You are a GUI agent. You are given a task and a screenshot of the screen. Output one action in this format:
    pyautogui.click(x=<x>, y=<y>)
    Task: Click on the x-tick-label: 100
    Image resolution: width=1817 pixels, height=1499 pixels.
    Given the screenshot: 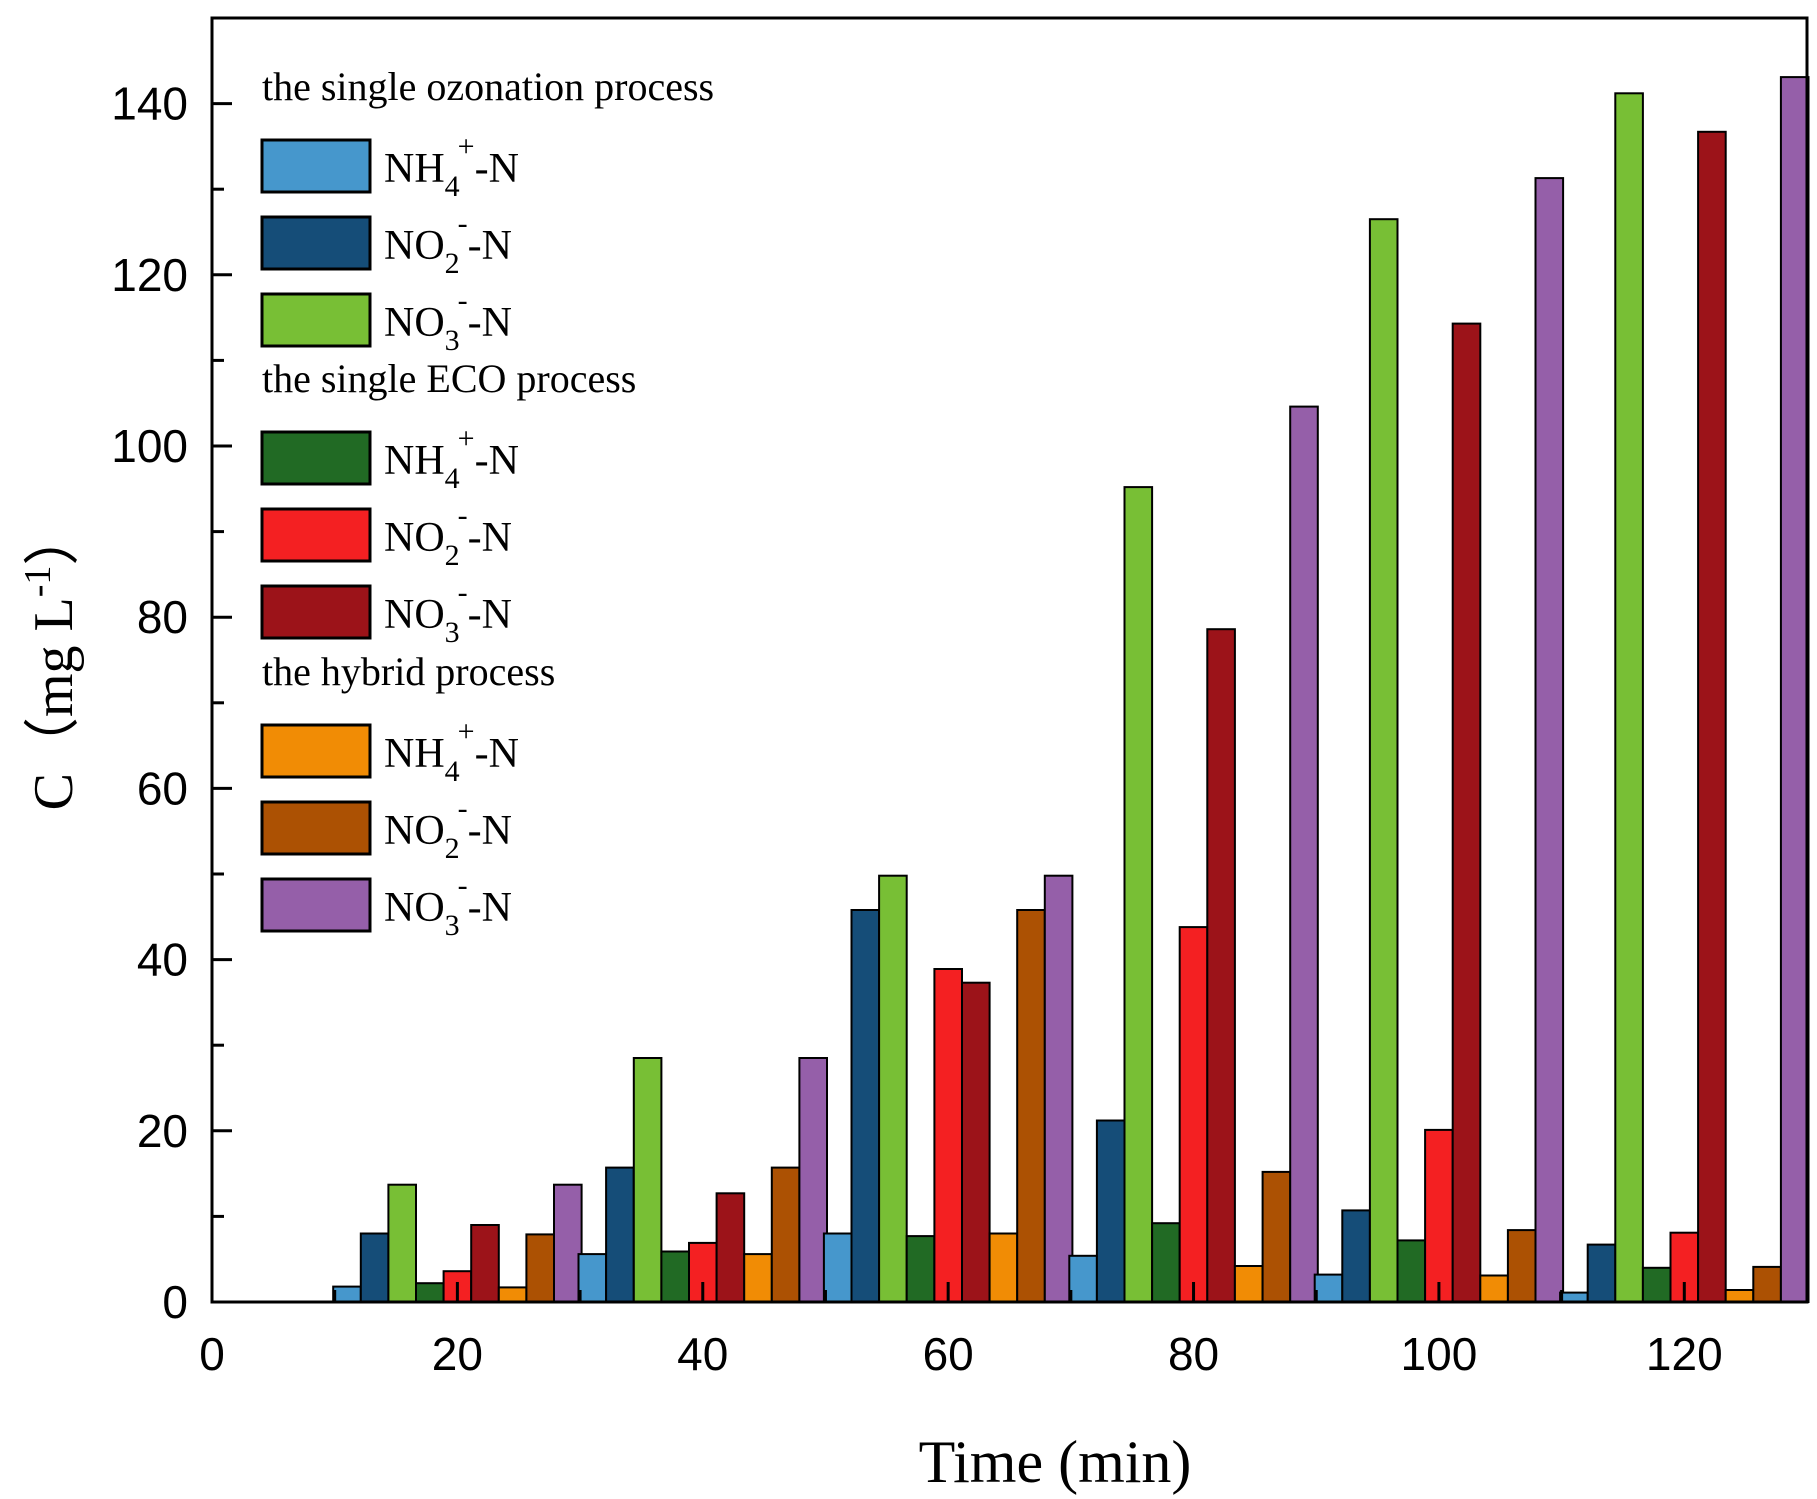 What is the action you would take?
    pyautogui.click(x=1439, y=1354)
    